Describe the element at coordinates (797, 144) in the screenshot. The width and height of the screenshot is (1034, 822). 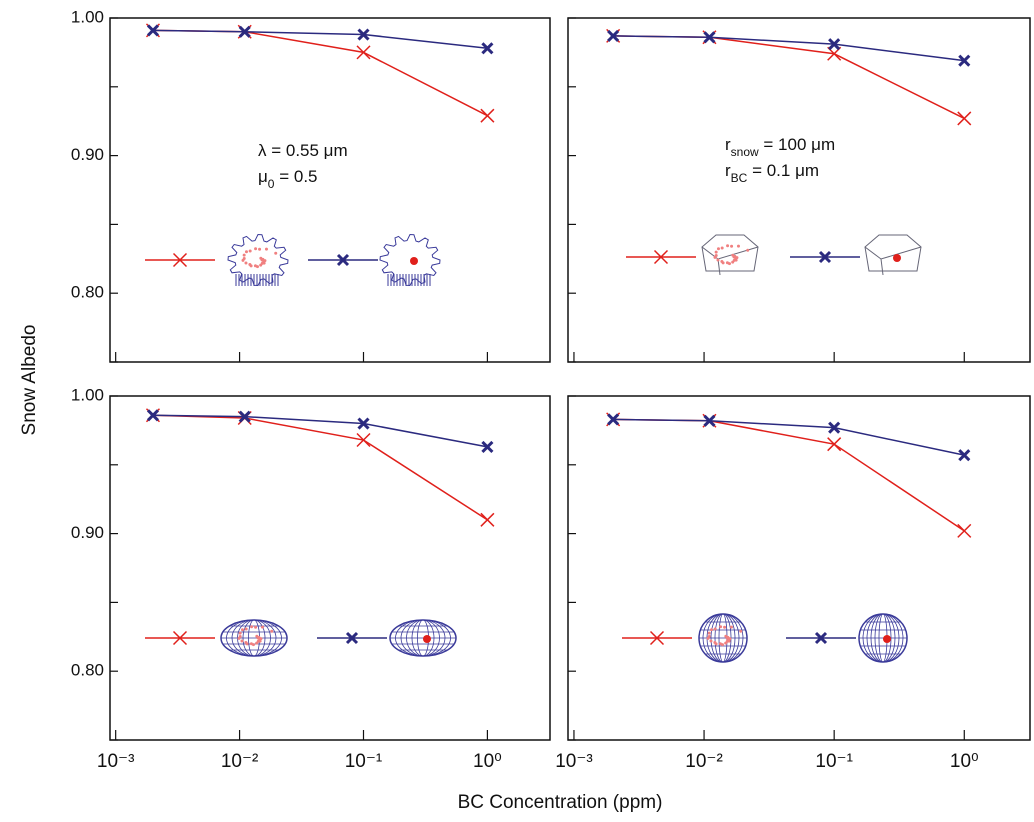
I see `annotation-text: = 100 μm` at that location.